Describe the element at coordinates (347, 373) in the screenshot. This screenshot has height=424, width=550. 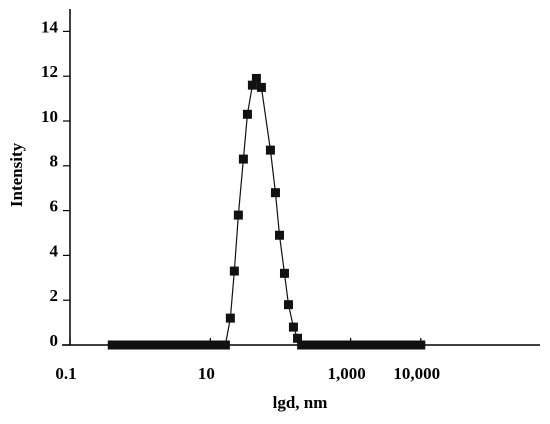
I see `x-tick-label: 1,000` at that location.